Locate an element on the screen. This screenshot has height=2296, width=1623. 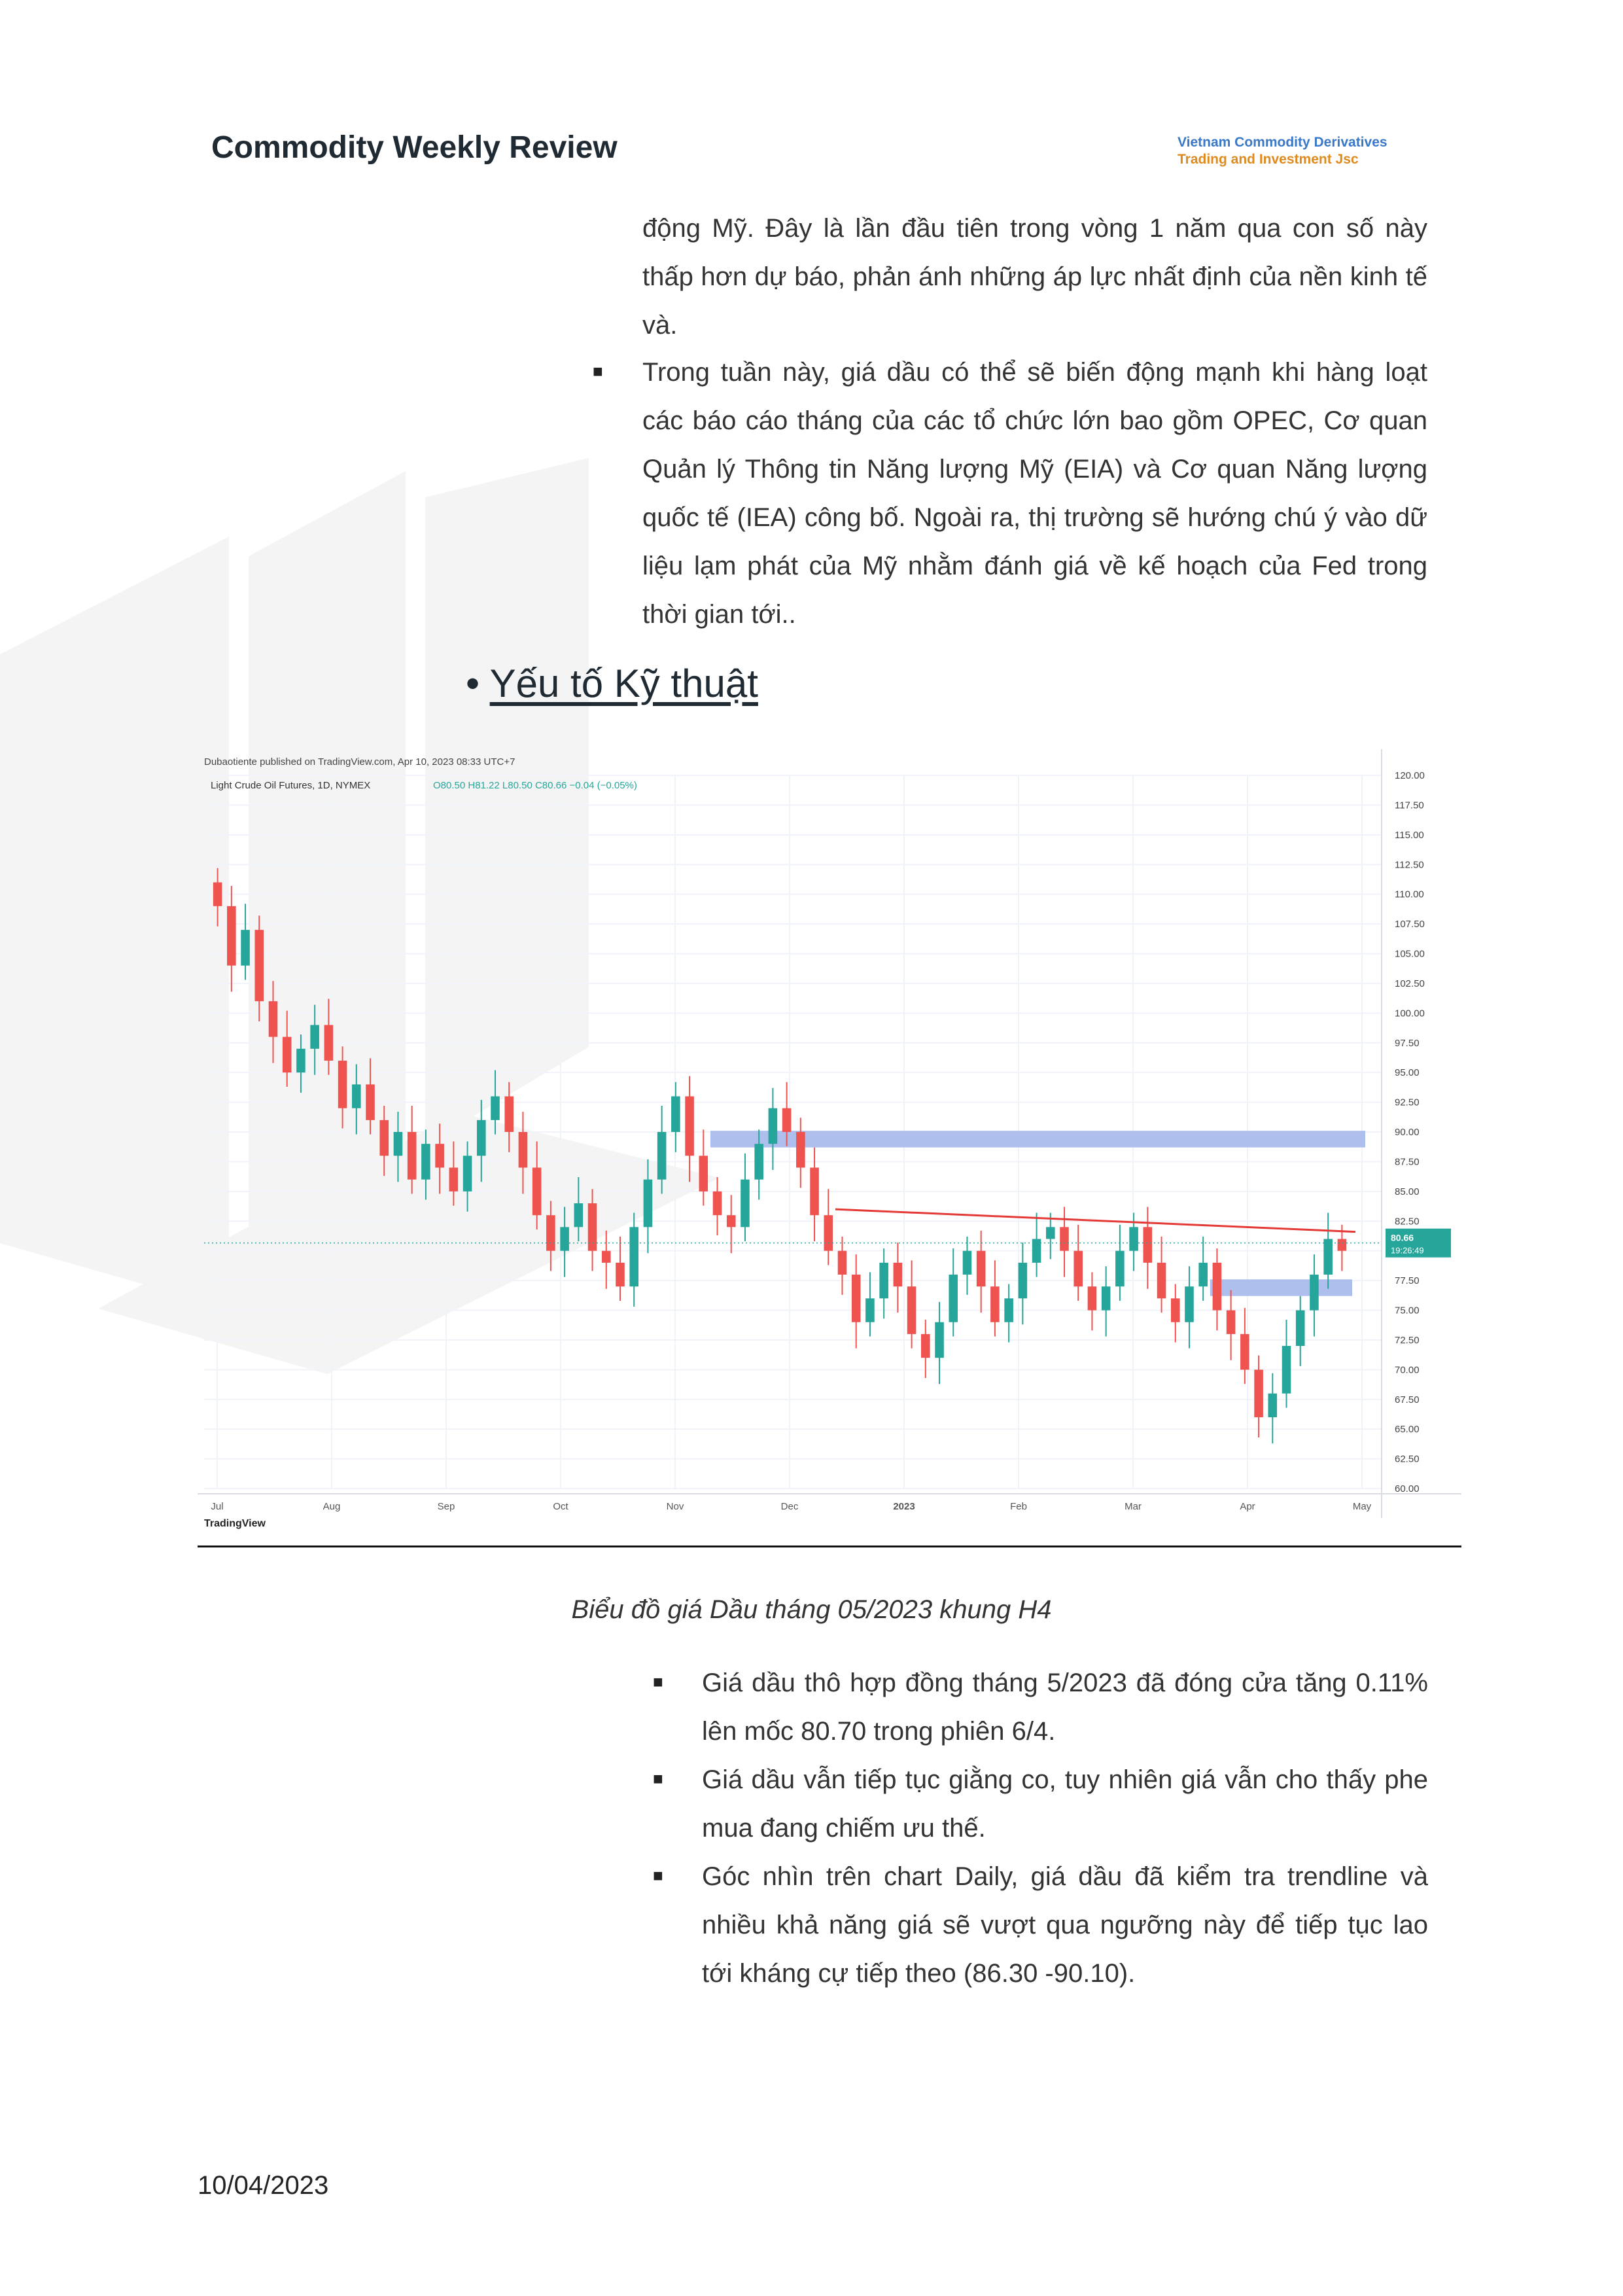
y-tick-label: 67.50 is located at coordinates (1408, 1400).